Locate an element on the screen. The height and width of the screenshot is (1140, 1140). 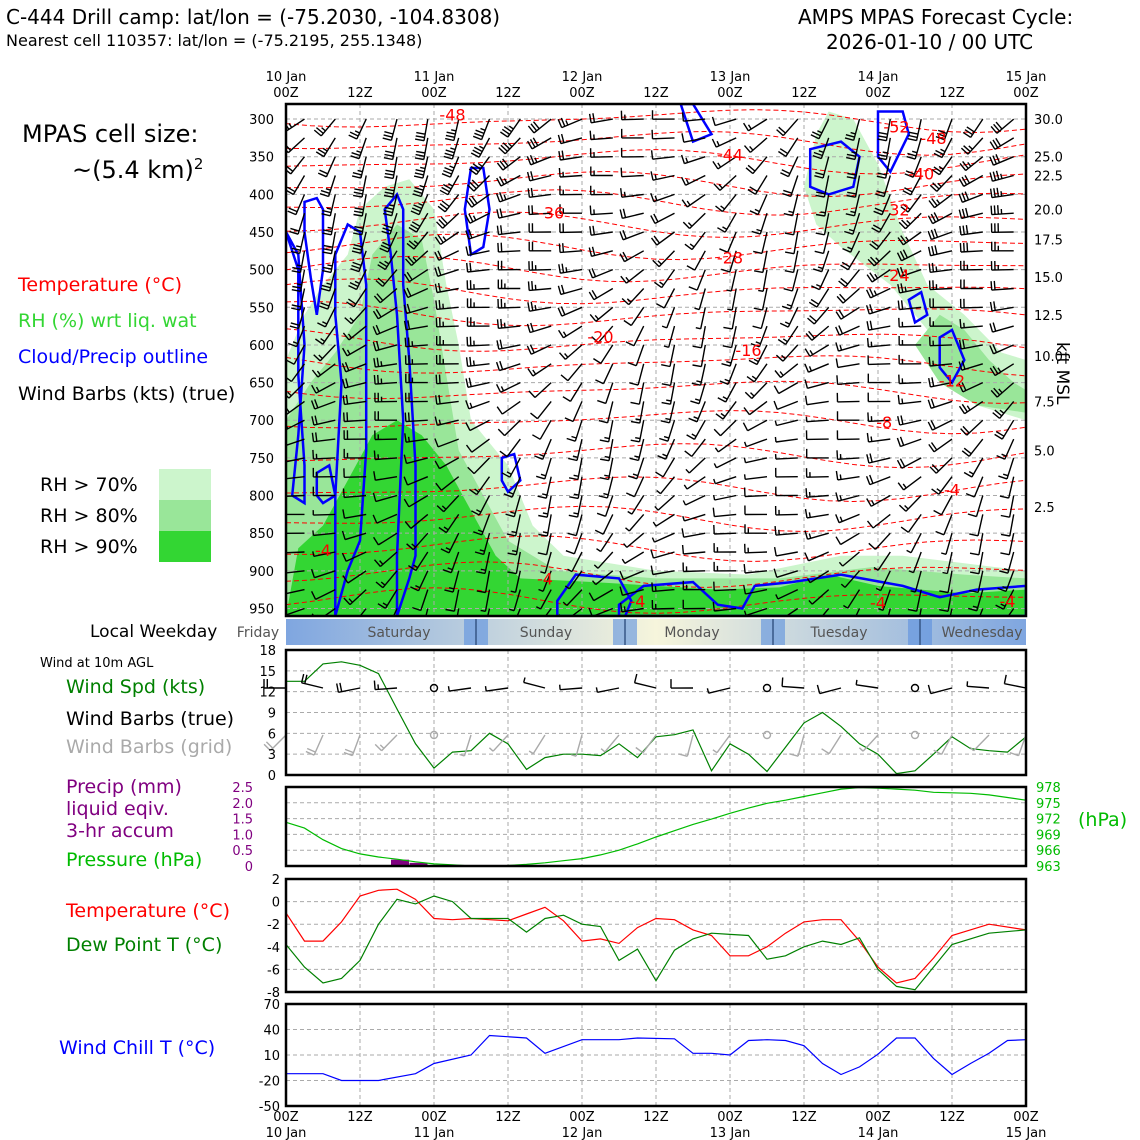
height-tick-label: 5.0 is located at coordinates (1044, 451).